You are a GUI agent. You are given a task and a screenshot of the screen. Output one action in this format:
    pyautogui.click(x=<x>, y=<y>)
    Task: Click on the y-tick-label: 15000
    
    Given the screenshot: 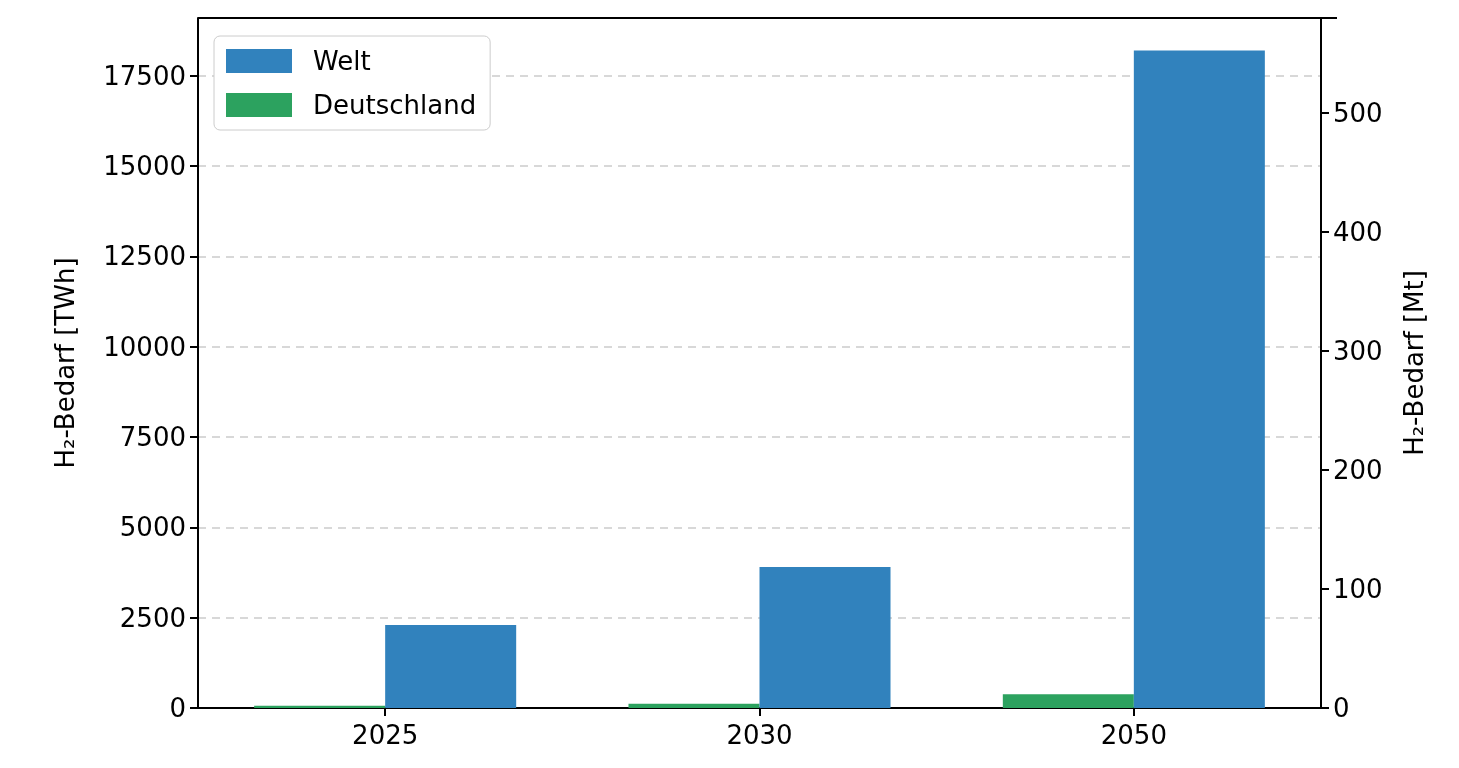 What is the action you would take?
    pyautogui.click(x=144, y=166)
    